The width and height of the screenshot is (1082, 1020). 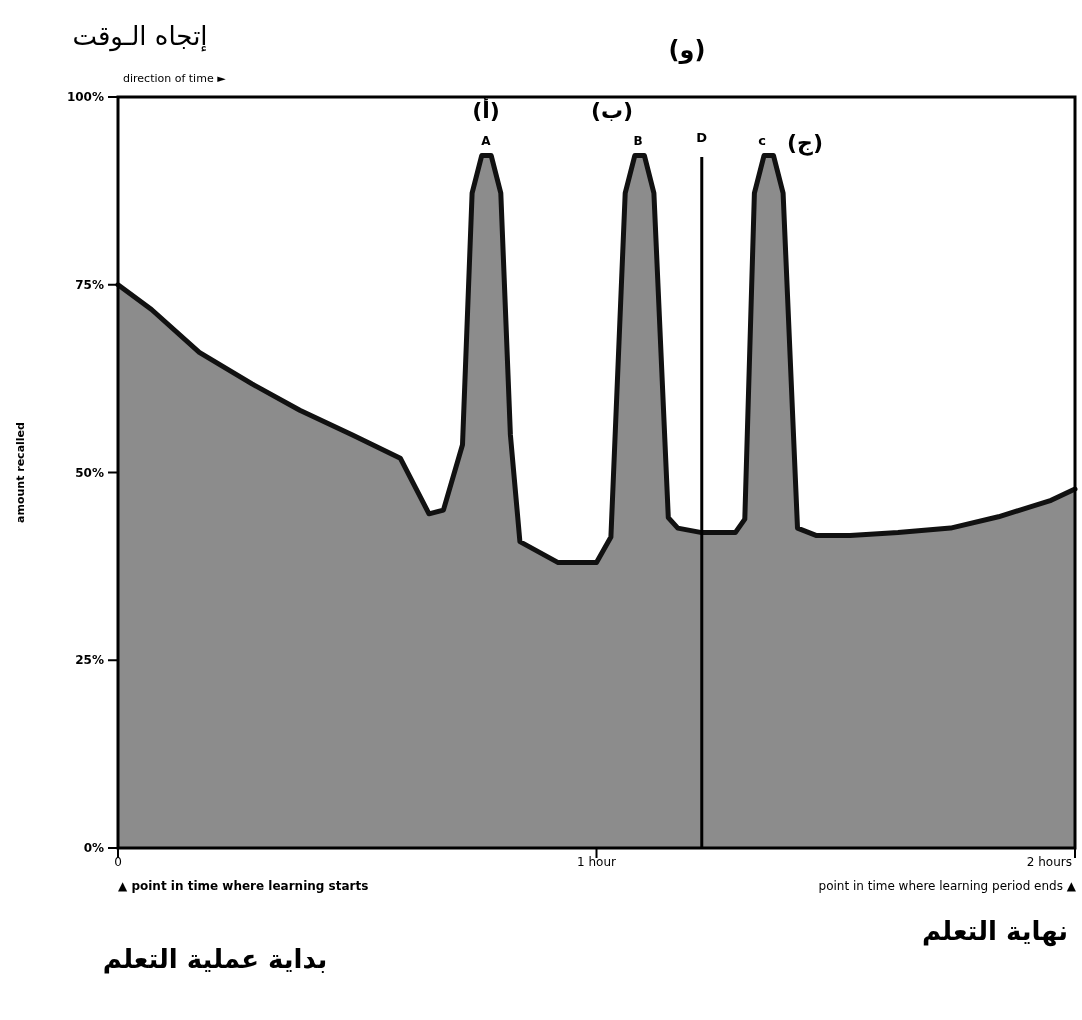 I want to click on text: (و), so click(x=687, y=50).